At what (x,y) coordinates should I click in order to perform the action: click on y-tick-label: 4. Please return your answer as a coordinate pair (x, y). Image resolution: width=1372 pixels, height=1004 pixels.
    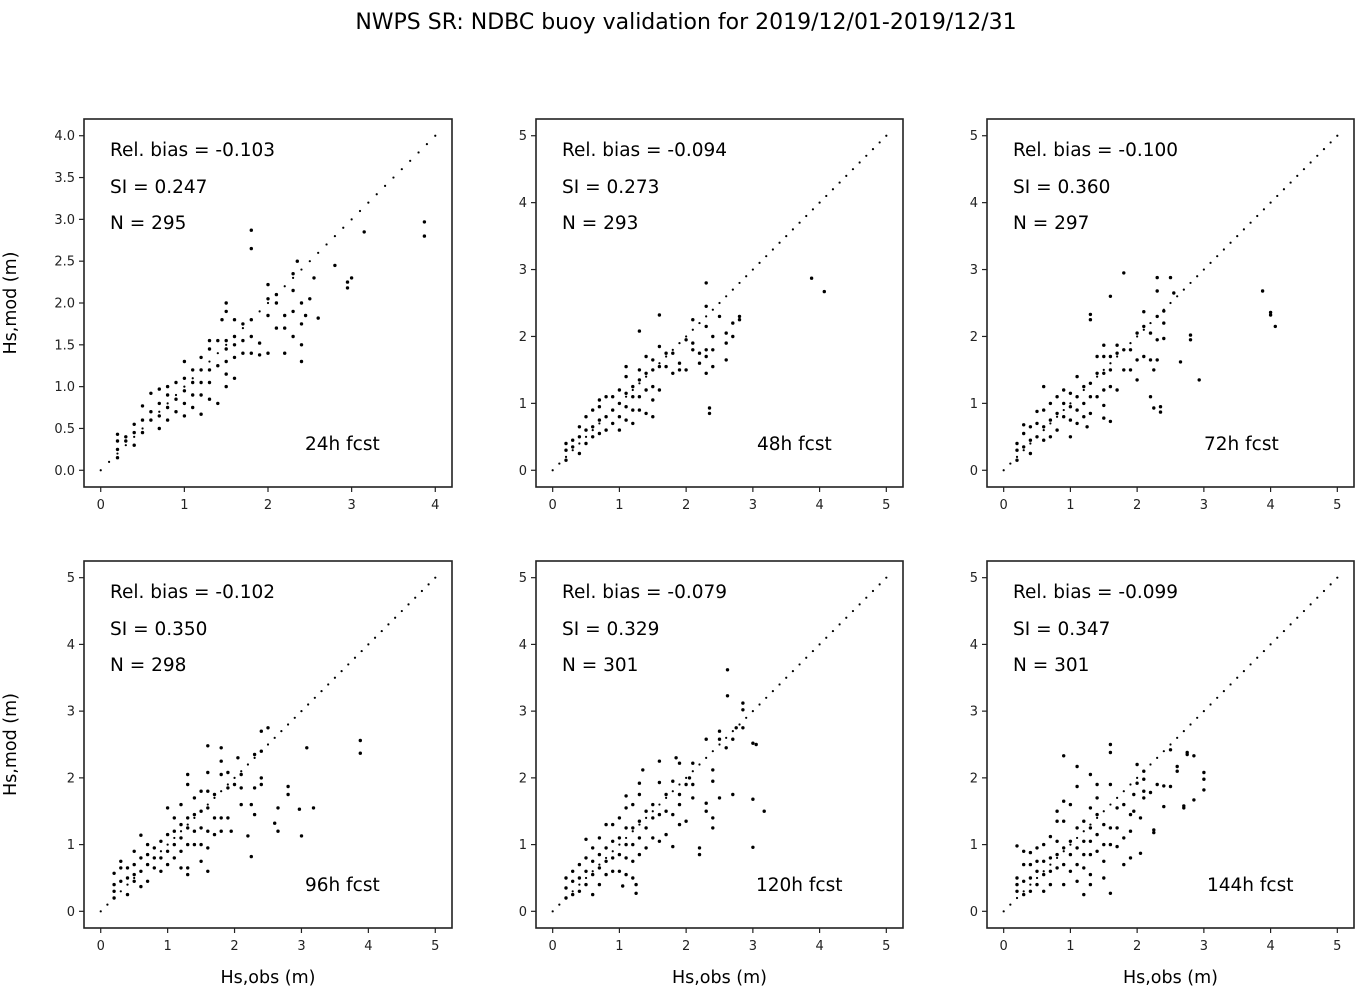
    Looking at the image, I should click on (71, 645).